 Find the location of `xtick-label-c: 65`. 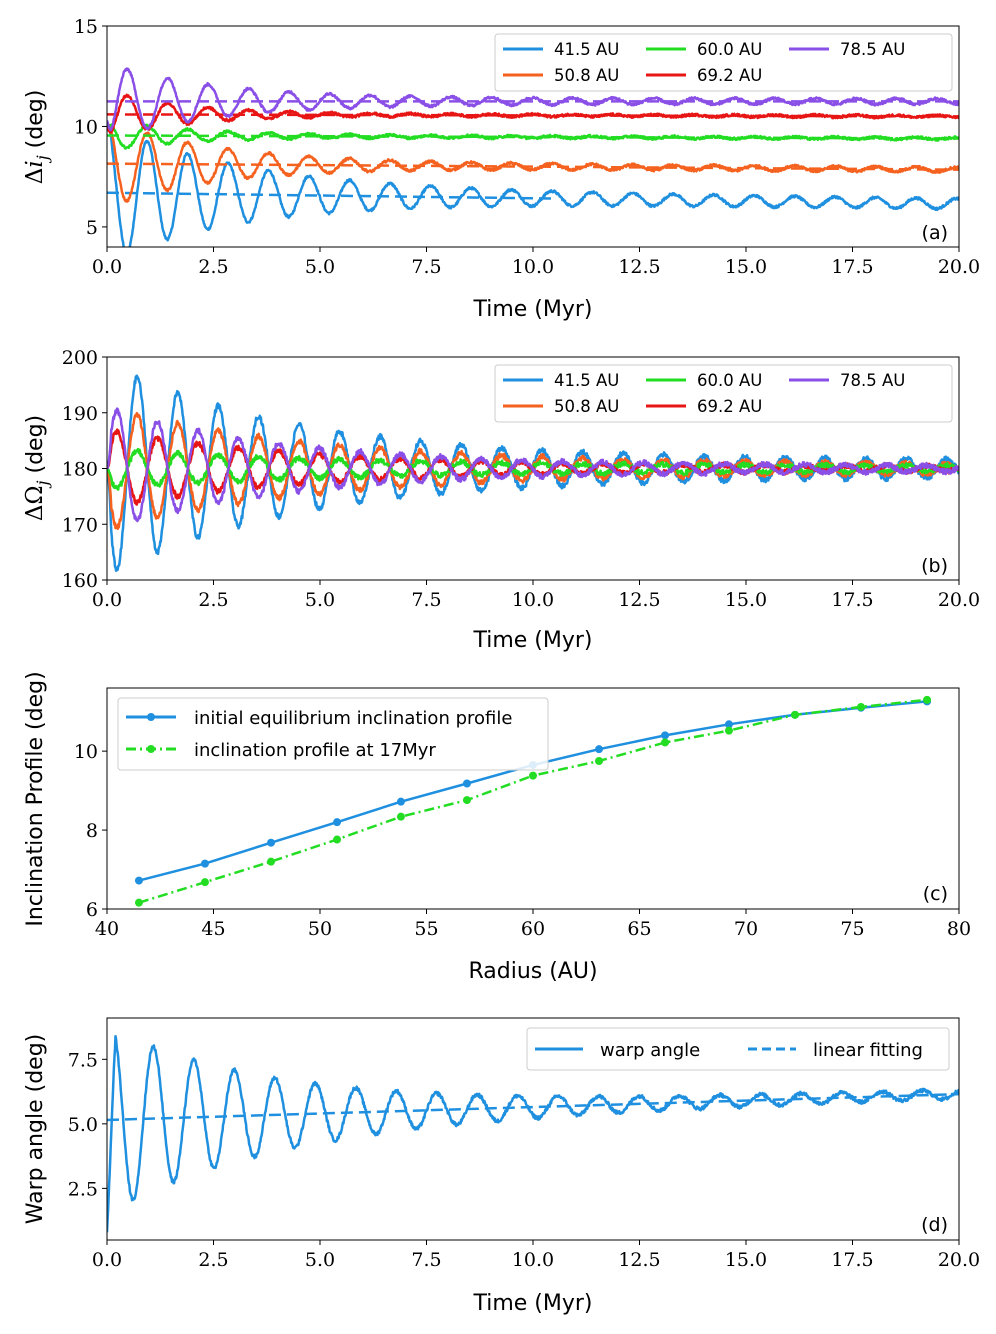

xtick-label-c: 65 is located at coordinates (639, 929).